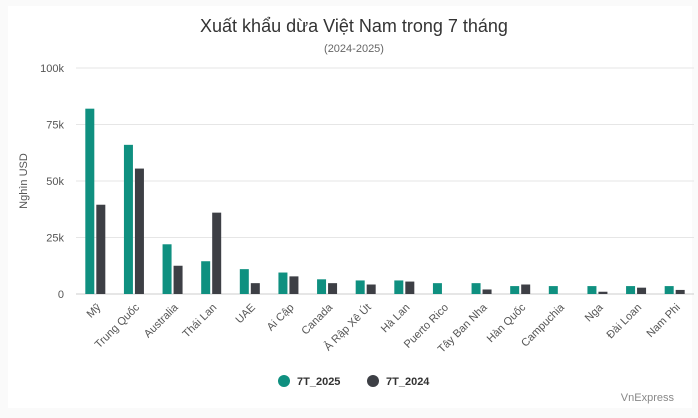  What do you see at coordinates (663, 321) in the screenshot?
I see `x-tick-label: Nam Phi` at bounding box center [663, 321].